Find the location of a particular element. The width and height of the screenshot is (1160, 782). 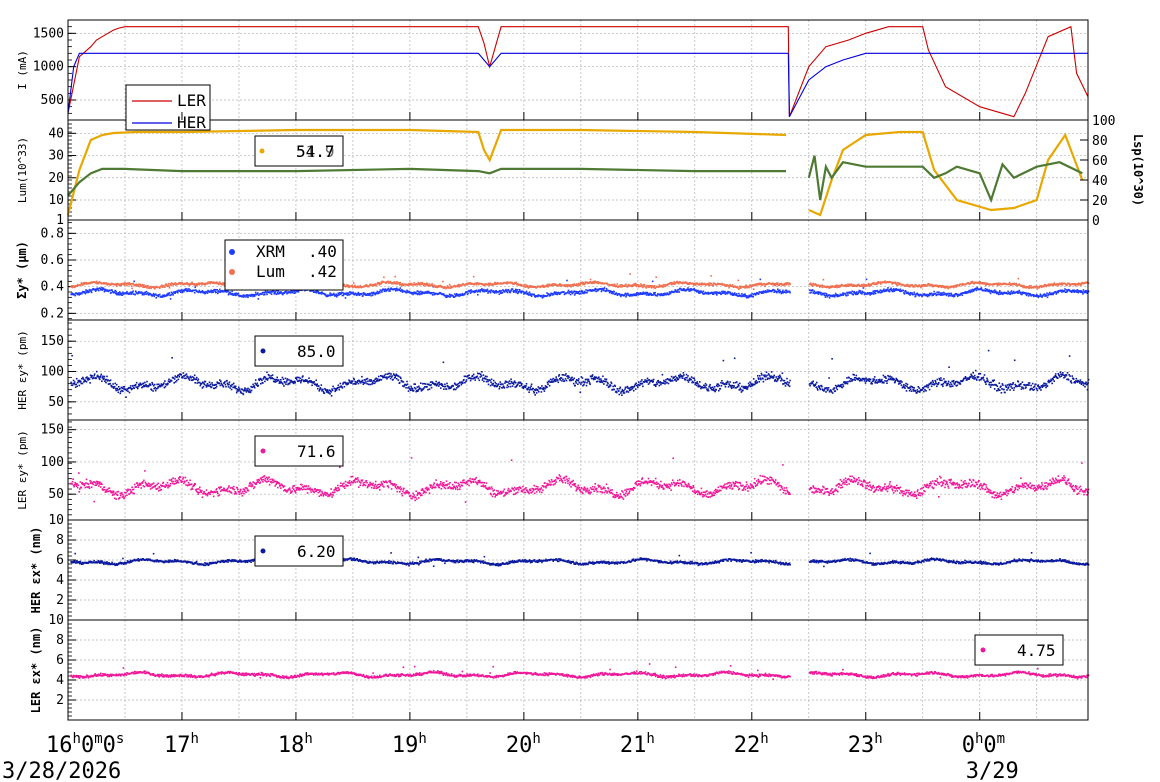

series-line-lum is located at coordinates (426, 182).